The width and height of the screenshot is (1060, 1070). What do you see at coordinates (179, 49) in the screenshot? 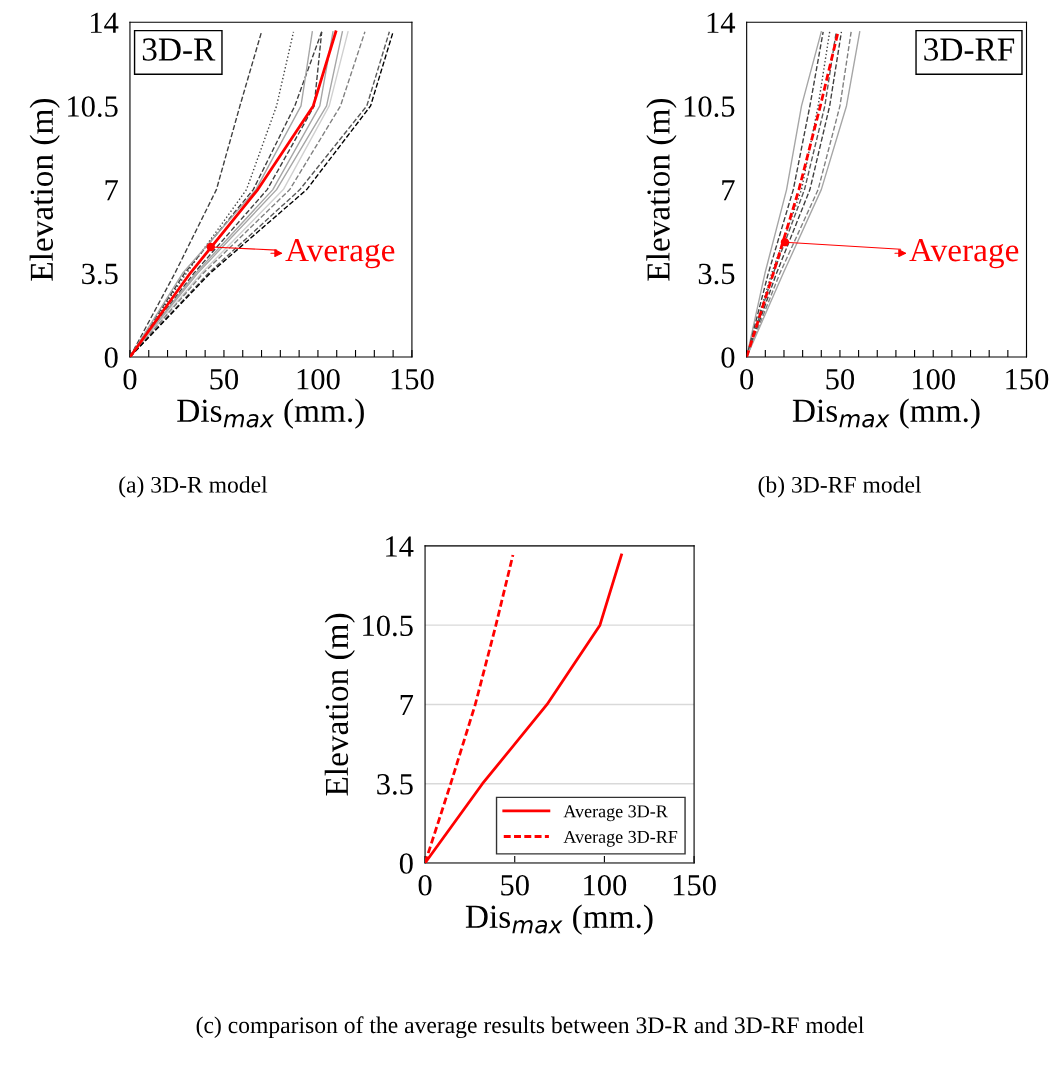
I see `annotation: 3D-R` at bounding box center [179, 49].